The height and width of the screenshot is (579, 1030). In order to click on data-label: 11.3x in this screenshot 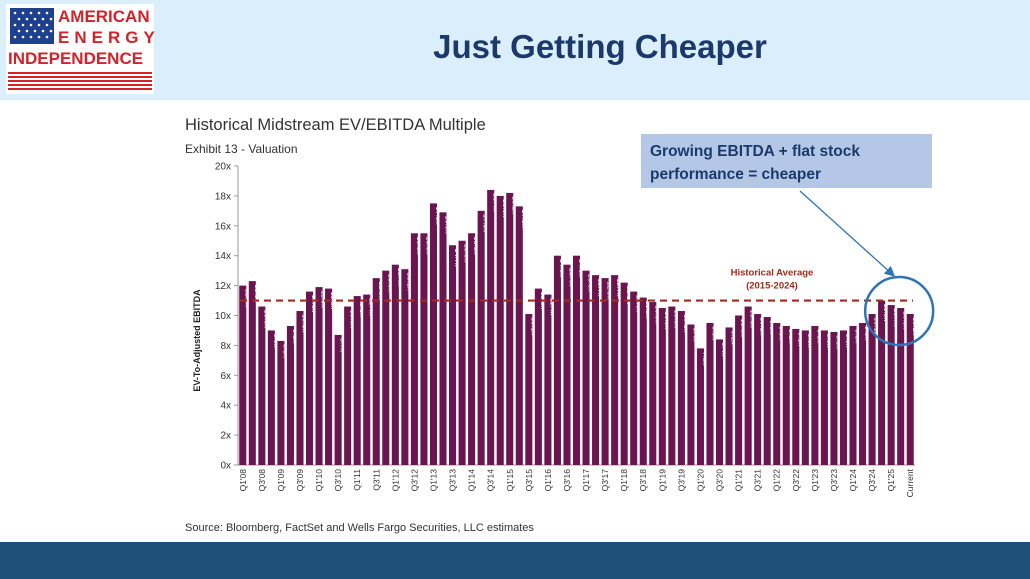, I will do `click(362, 308)`.